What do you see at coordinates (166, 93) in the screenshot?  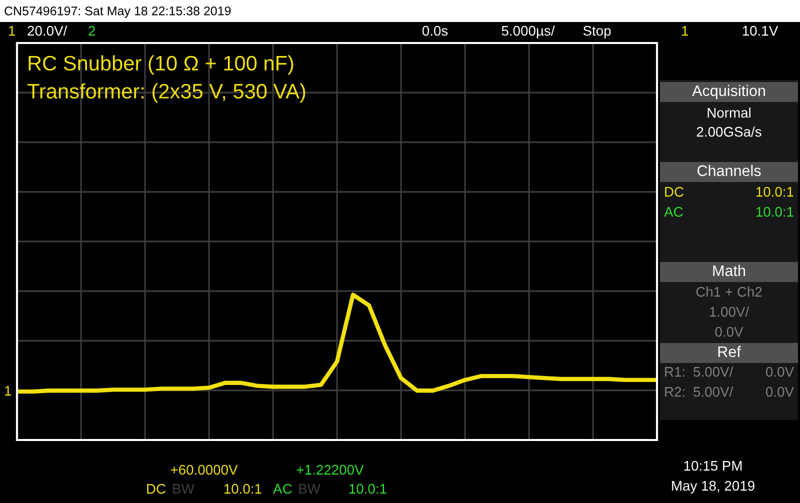 I see `chart-subtitle: Transformer: (2x35 V, 530 VA)` at bounding box center [166, 93].